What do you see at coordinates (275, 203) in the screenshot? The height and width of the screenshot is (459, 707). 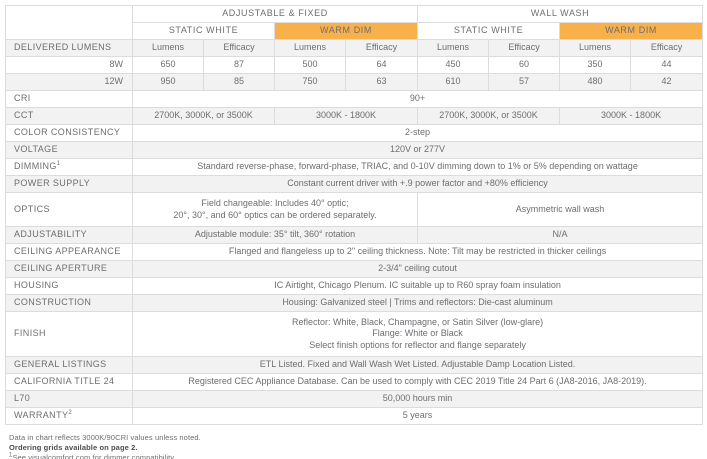 I see `optics-line-1: Field changeable: Includes 40° optic;` at bounding box center [275, 203].